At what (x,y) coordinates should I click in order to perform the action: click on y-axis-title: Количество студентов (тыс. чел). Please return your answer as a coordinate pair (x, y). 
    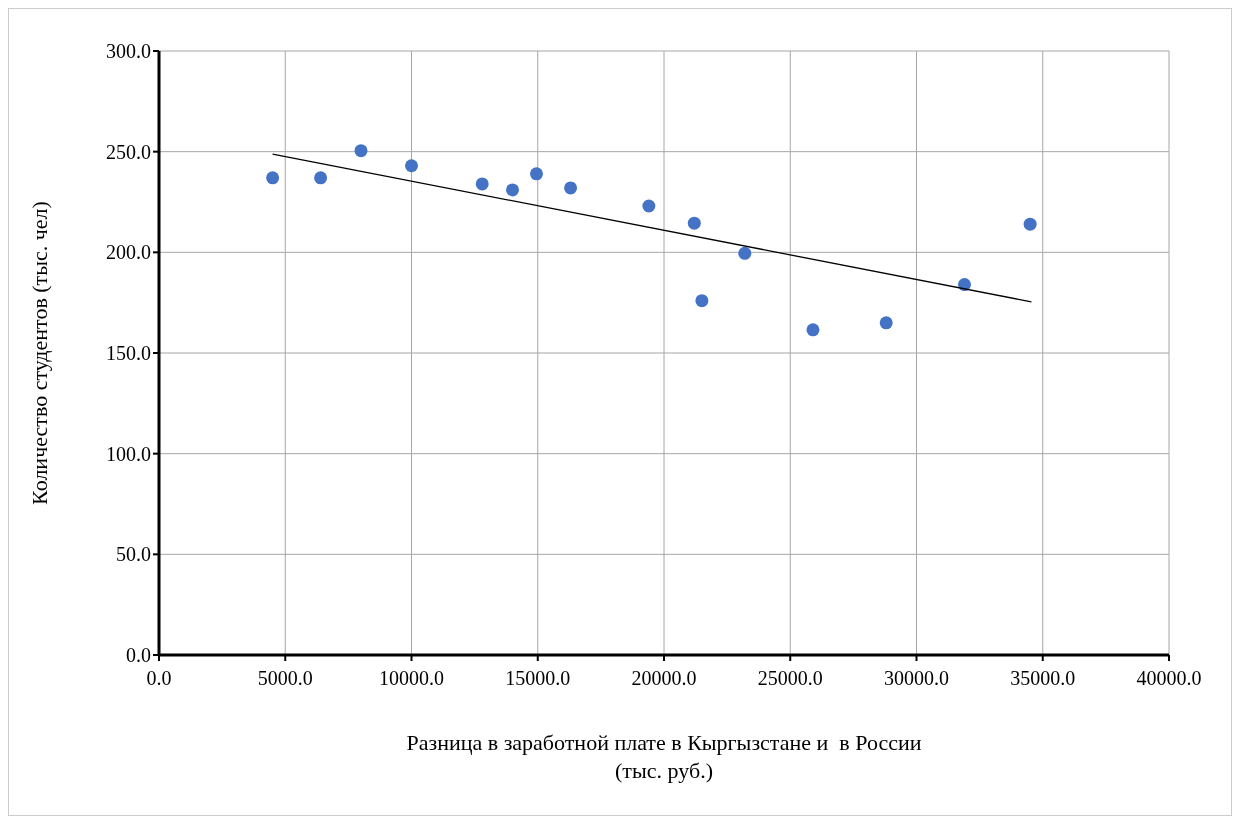
    Looking at the image, I should click on (39, 353).